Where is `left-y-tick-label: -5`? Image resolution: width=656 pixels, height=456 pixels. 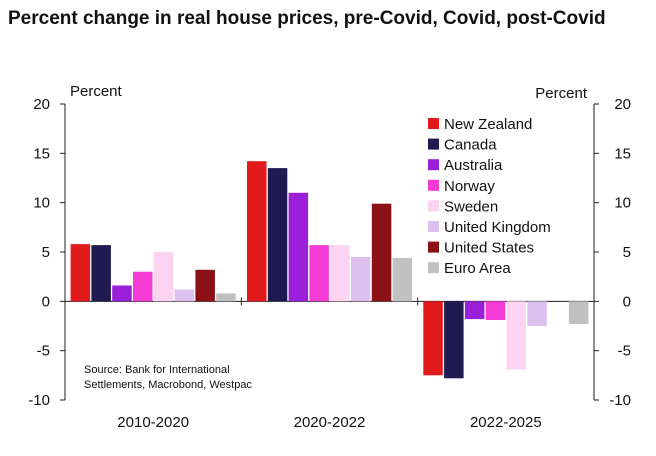 left-y-tick-label: -5 is located at coordinates (43, 351).